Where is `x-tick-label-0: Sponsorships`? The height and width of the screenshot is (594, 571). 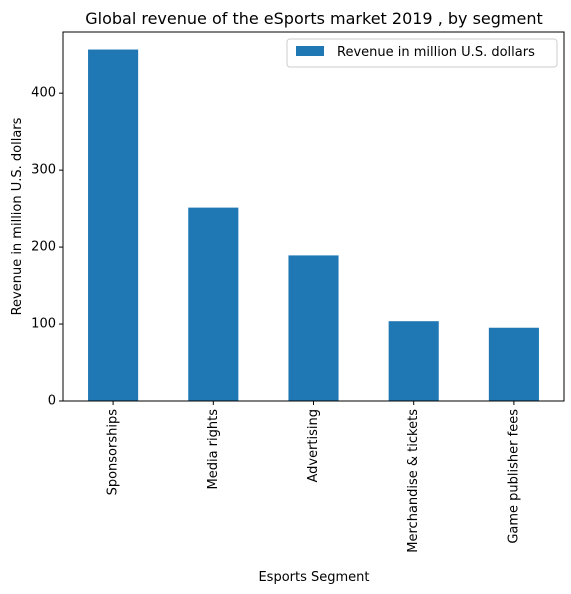 x-tick-label-0: Sponsorships is located at coordinates (113, 452).